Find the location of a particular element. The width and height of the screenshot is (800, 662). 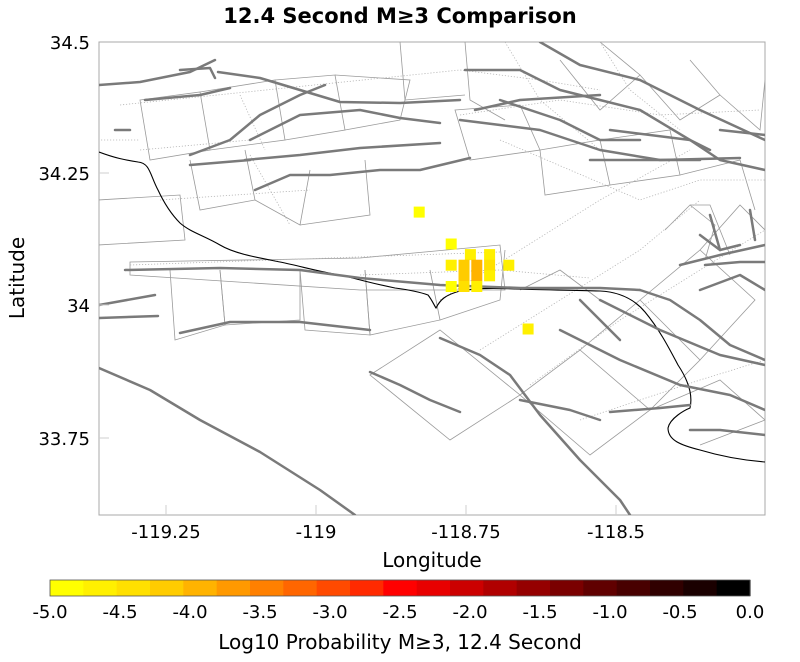

probability-heatmap is located at coordinates (473, 270).